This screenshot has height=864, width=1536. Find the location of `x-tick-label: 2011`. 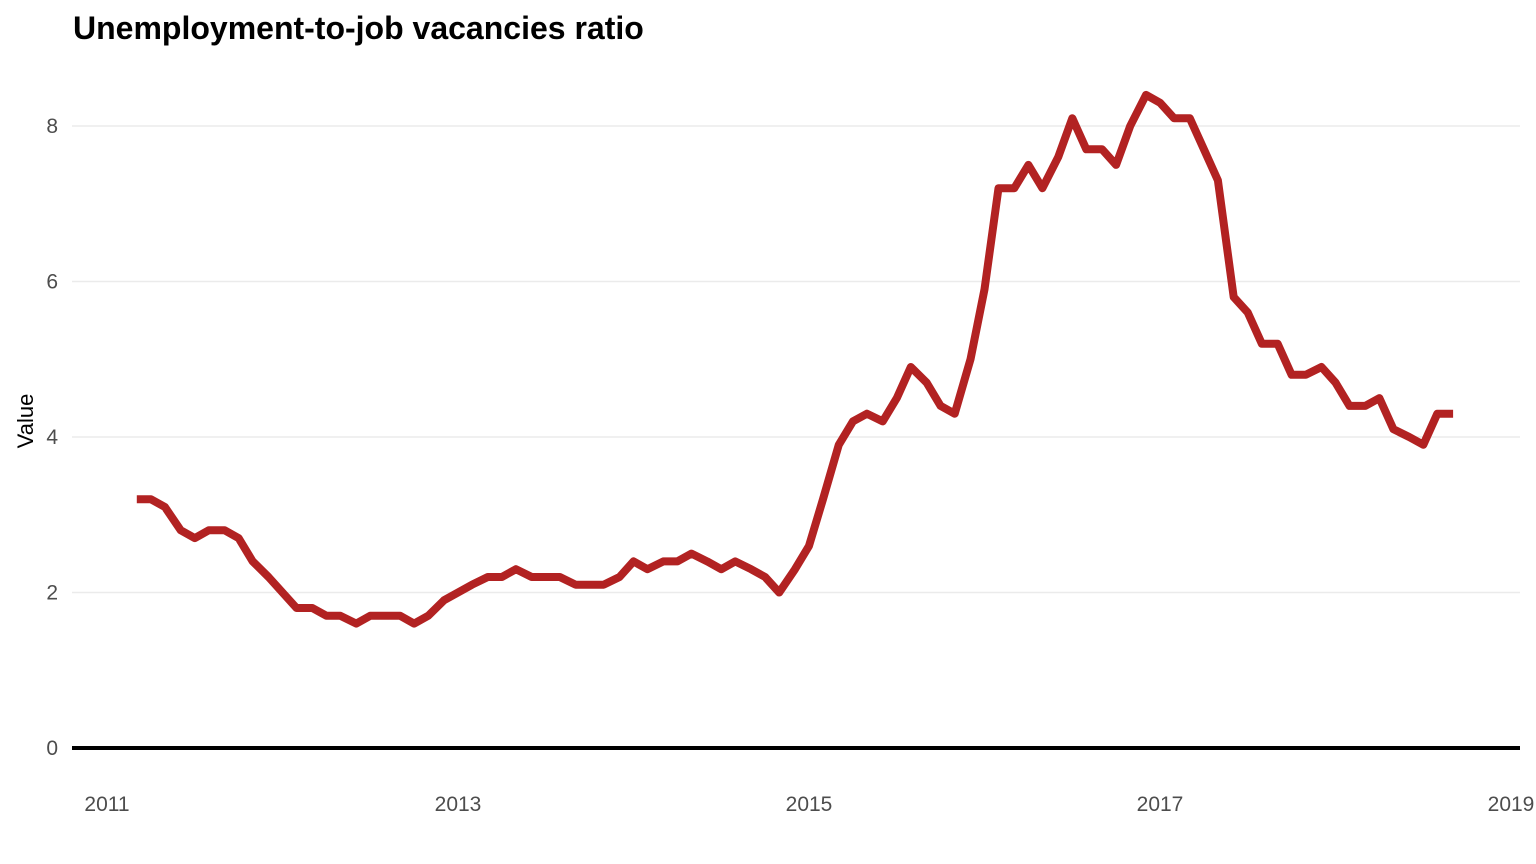

x-tick-label: 2011 is located at coordinates (106, 804).